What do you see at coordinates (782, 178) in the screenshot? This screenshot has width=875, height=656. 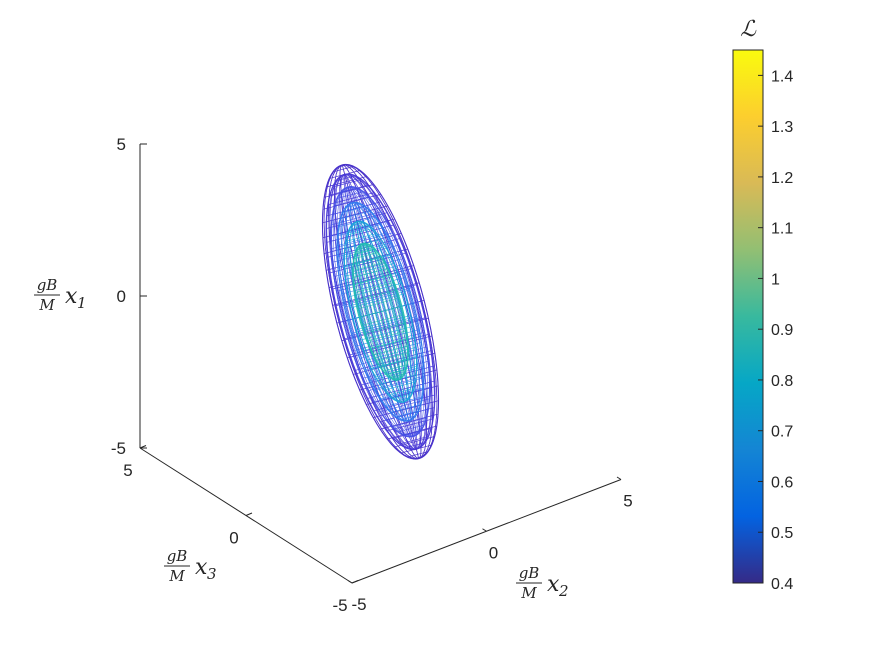 I see `colorbar-tick-label: 1.2` at bounding box center [782, 178].